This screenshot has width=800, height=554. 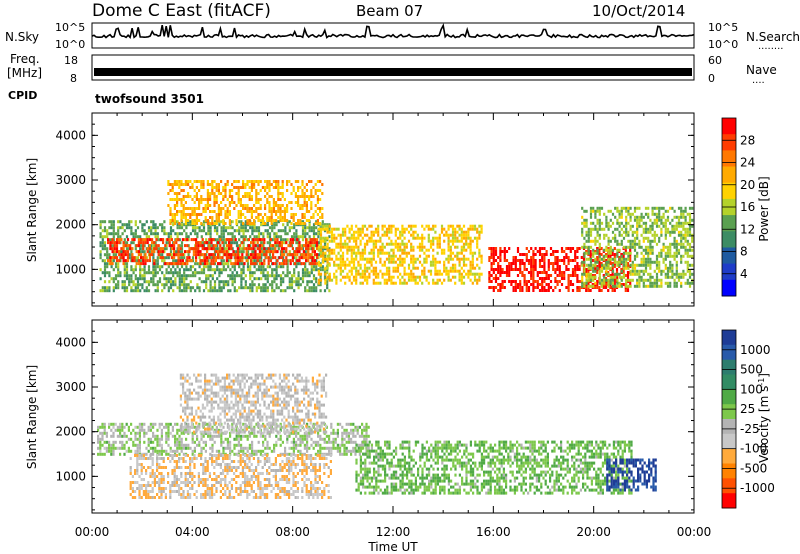 What do you see at coordinates (392, 547) in the screenshot?
I see `xlabel: Time UT` at bounding box center [392, 547].